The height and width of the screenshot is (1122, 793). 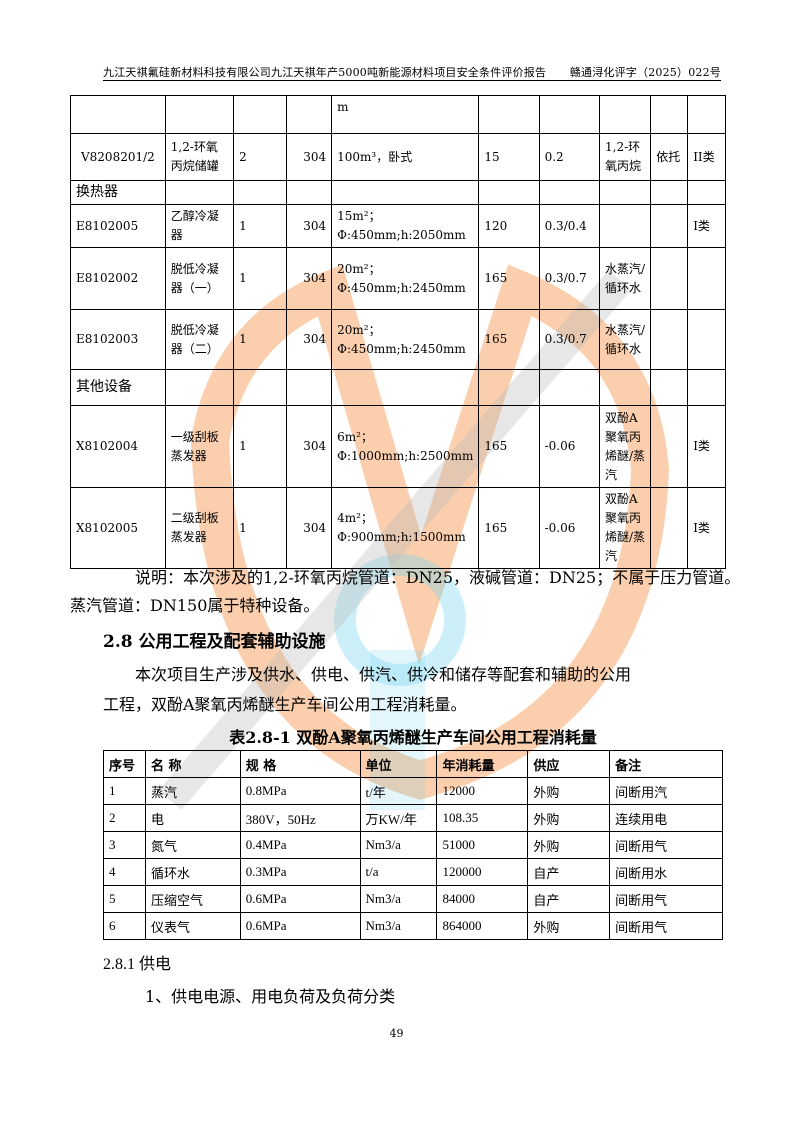 I want to click on subsection-item-1: 1、供电电源、用电负荷及负荷分类, so click(x=270, y=996).